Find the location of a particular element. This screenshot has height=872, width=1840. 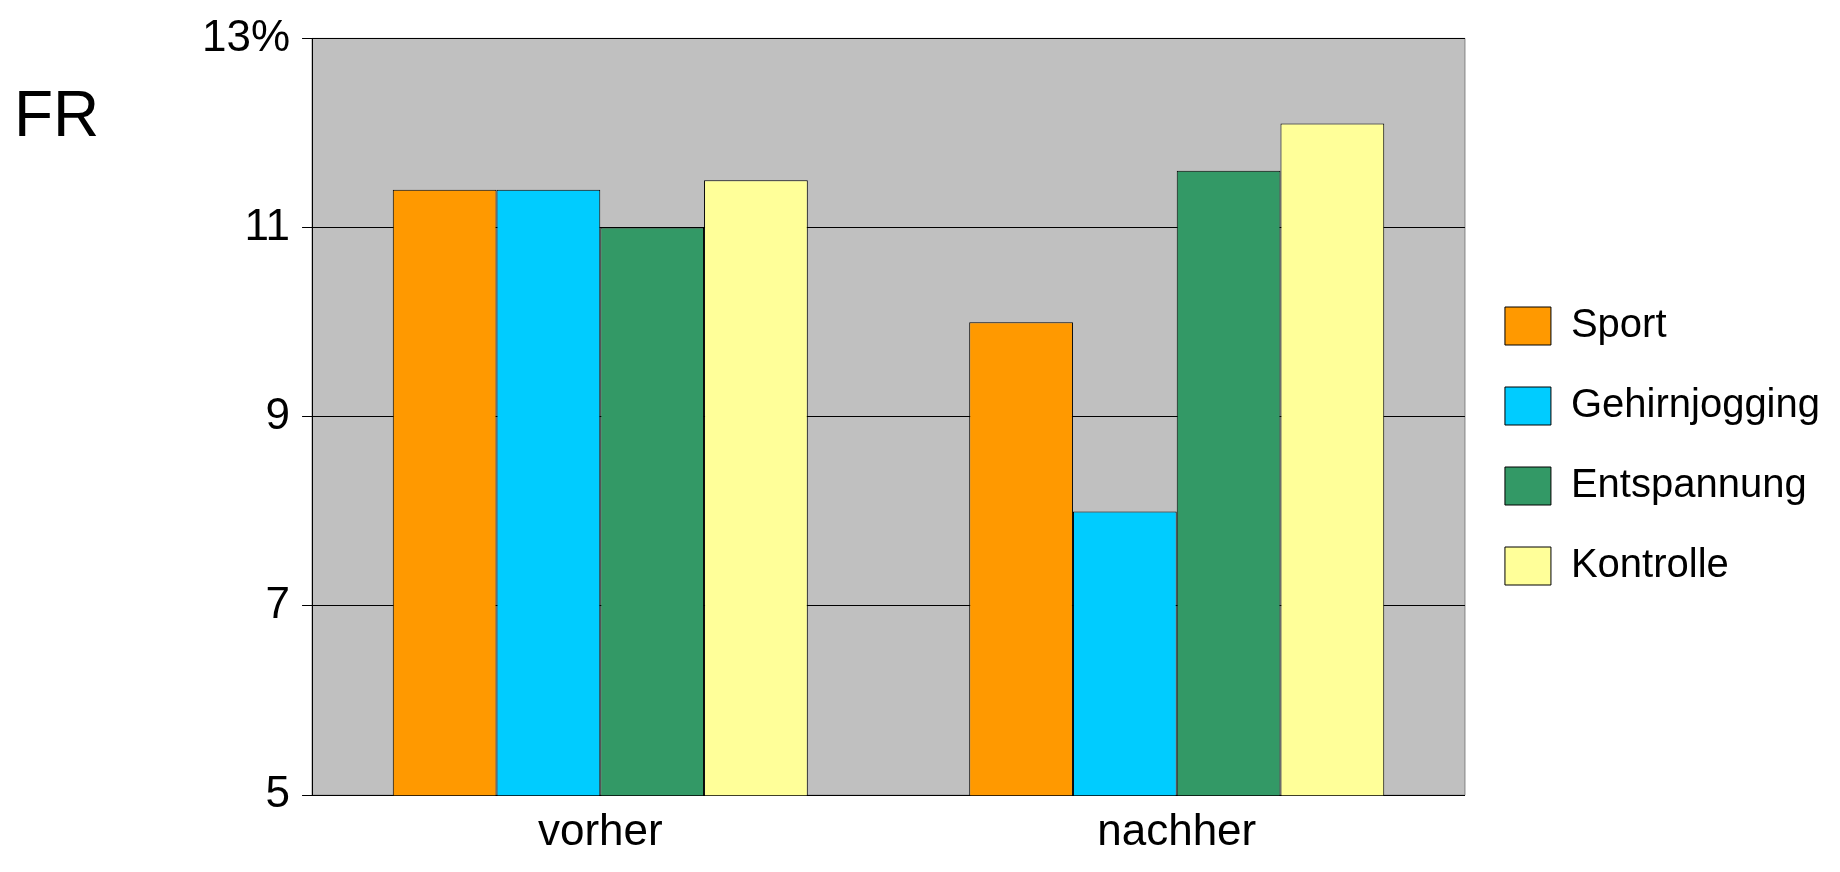

legend-label: Sport is located at coordinates (1618, 323).